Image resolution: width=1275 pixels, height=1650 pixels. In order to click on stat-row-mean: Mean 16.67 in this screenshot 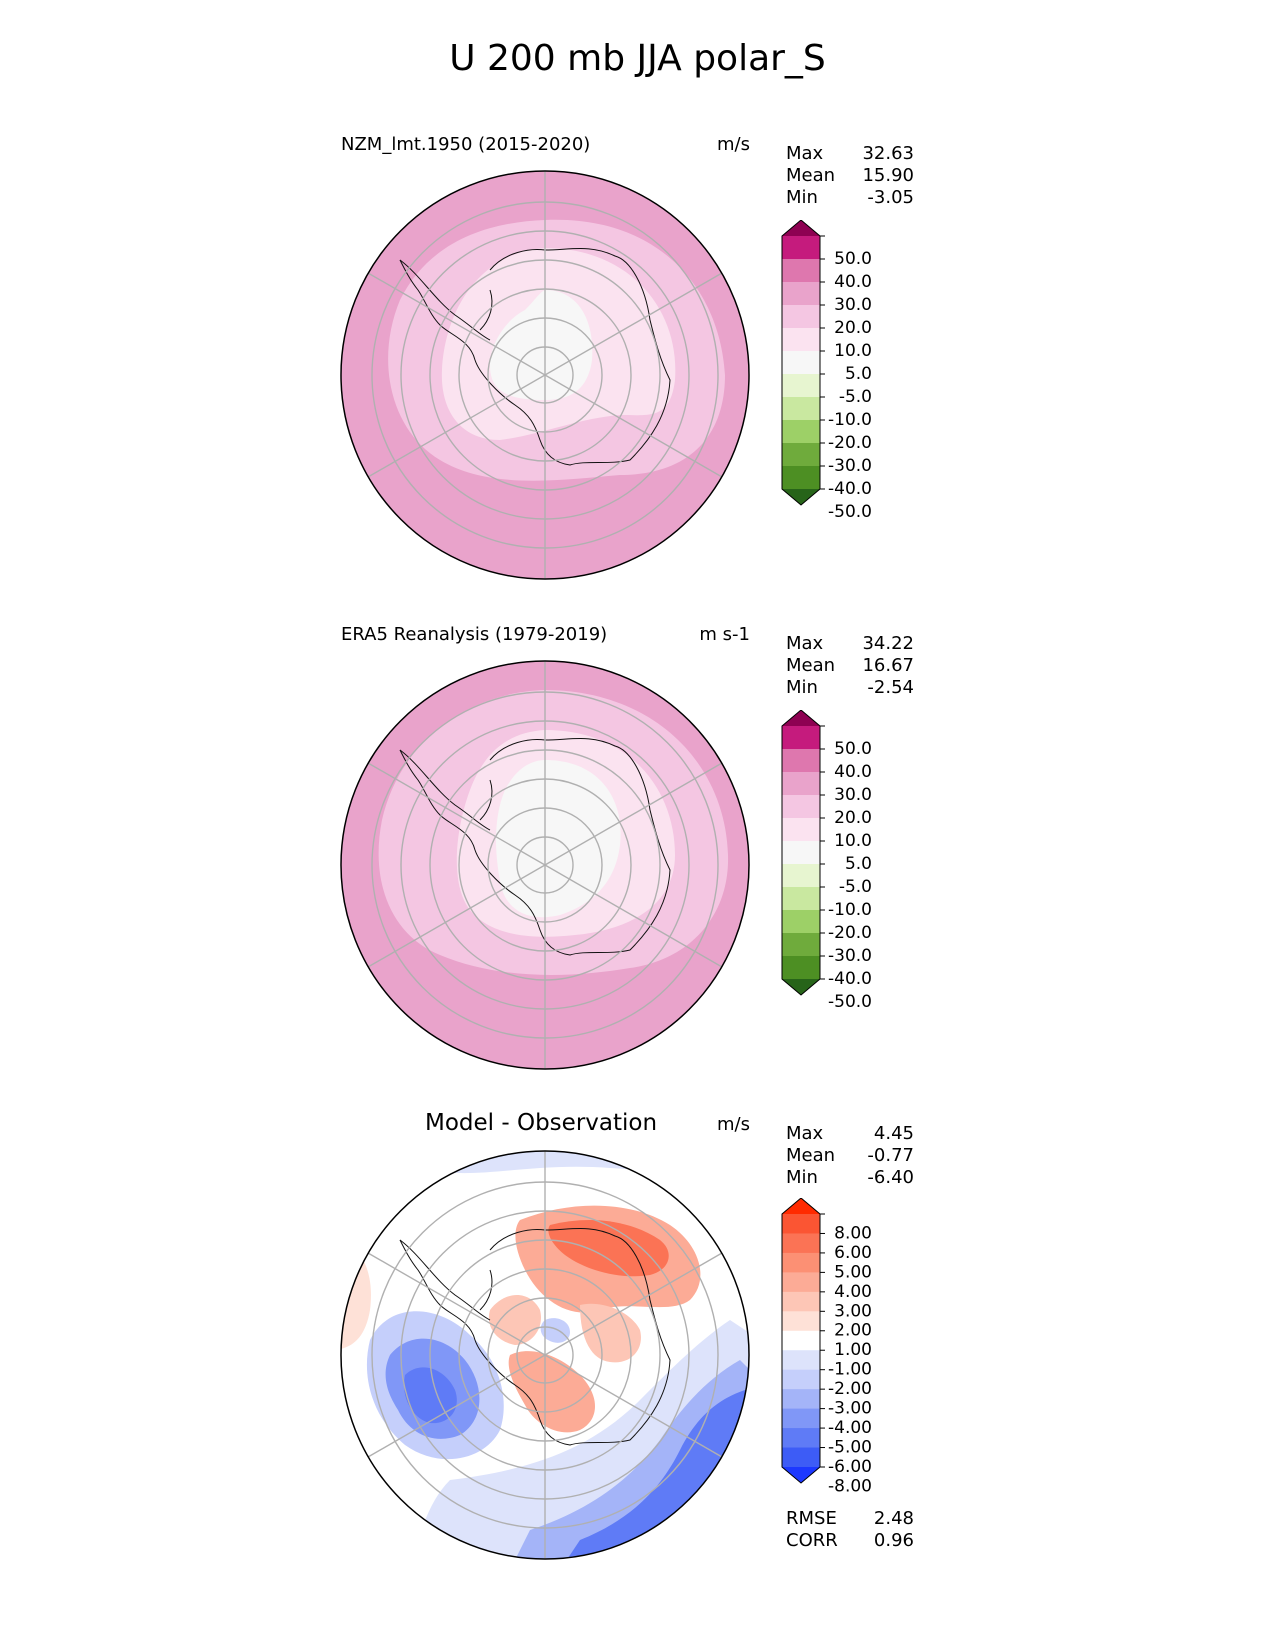, I will do `click(850, 666)`.